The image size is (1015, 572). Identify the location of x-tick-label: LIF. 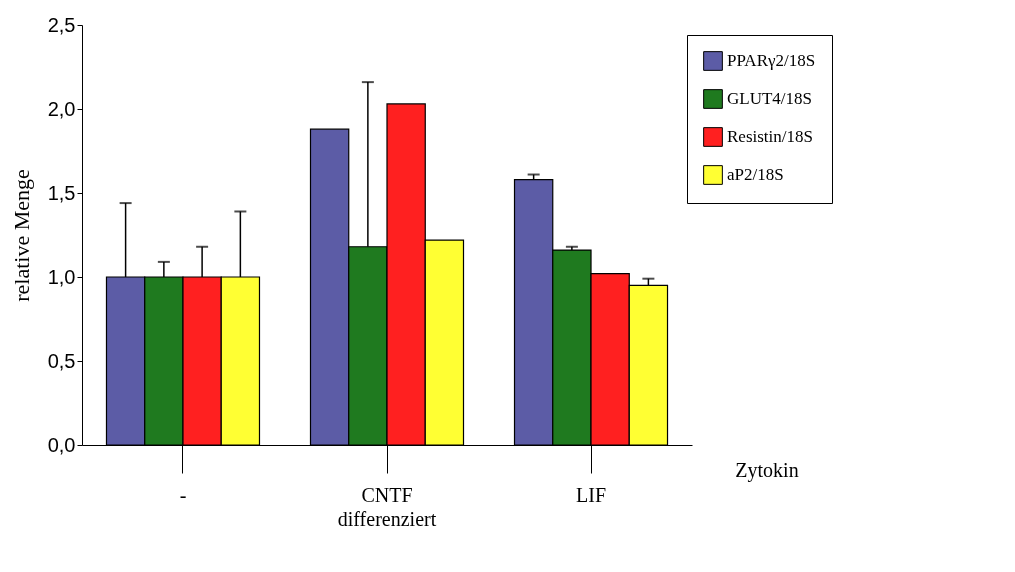
(591, 494).